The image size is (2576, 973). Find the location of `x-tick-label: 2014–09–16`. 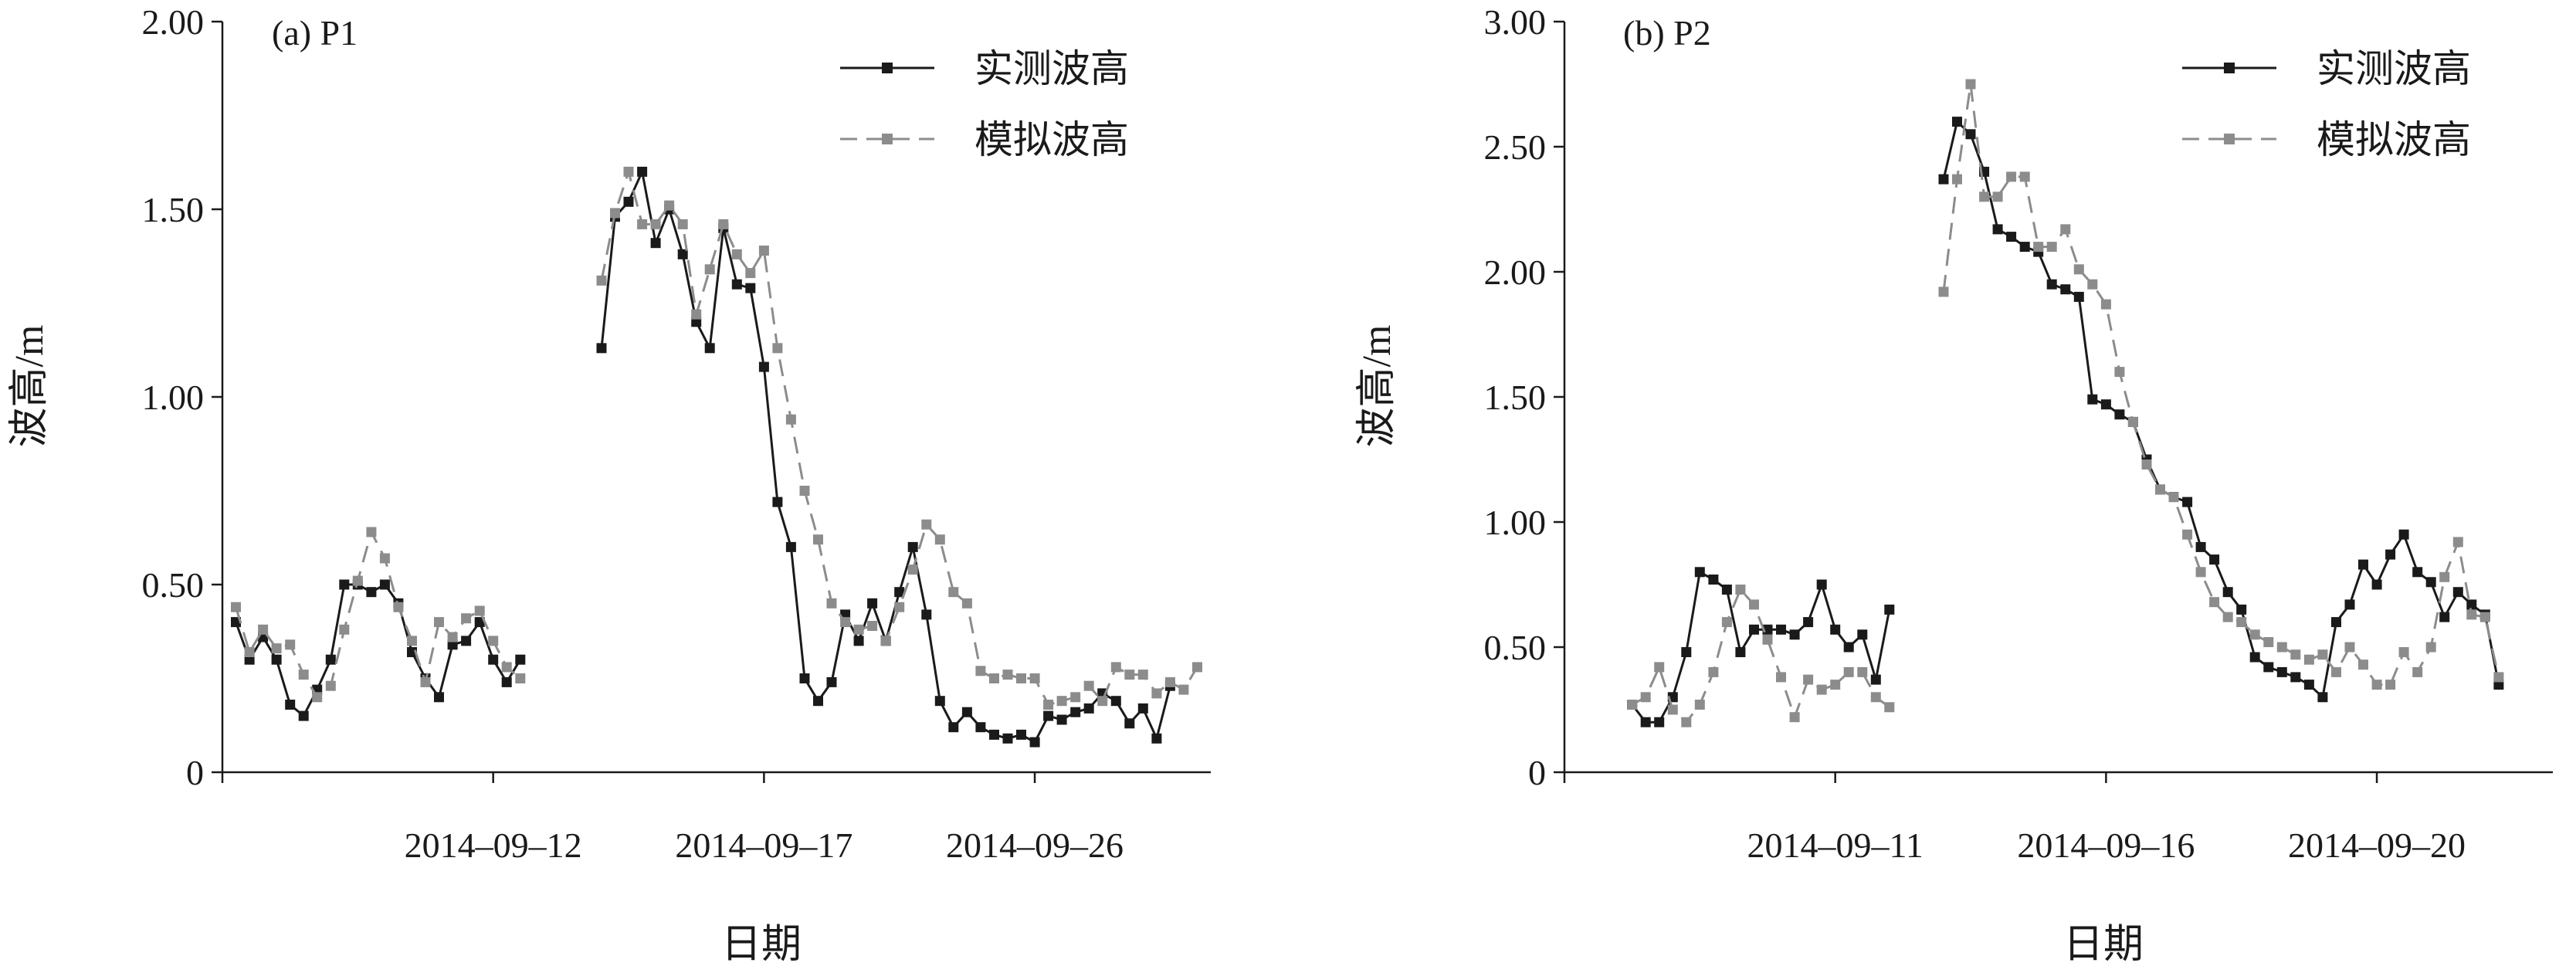

x-tick-label: 2014–09–16 is located at coordinates (2106, 845).